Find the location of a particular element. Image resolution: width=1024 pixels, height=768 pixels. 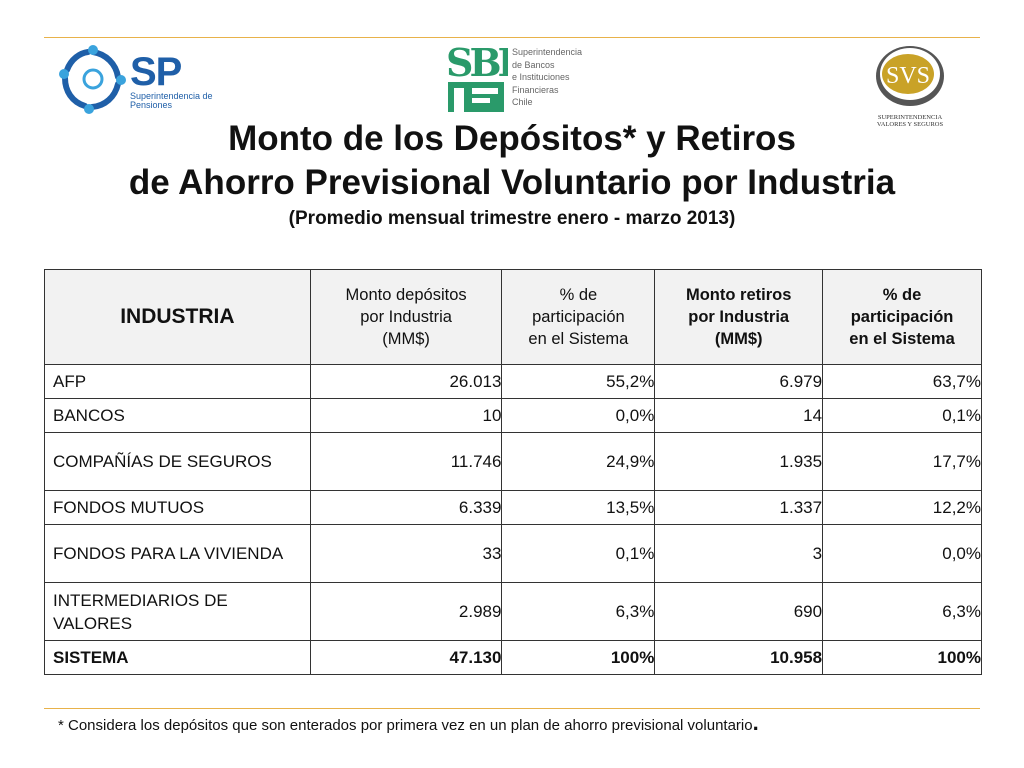

header-pct-dep-line: participación is located at coordinates (578, 317).